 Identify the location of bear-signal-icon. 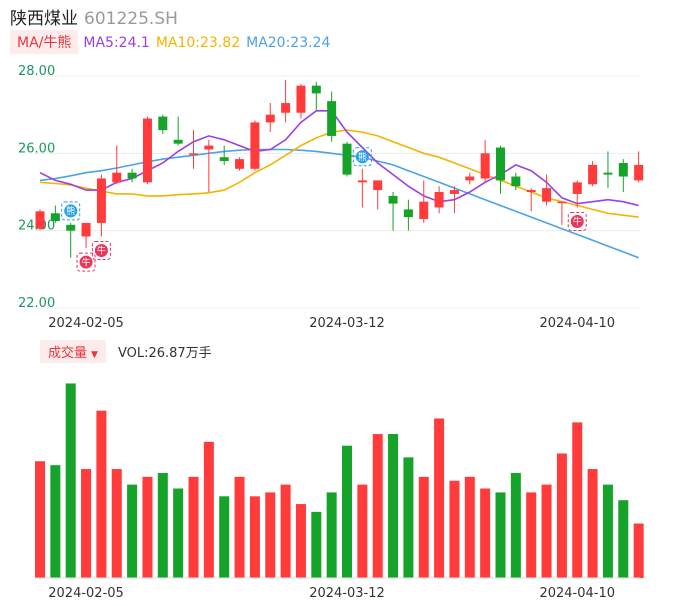
(362, 157).